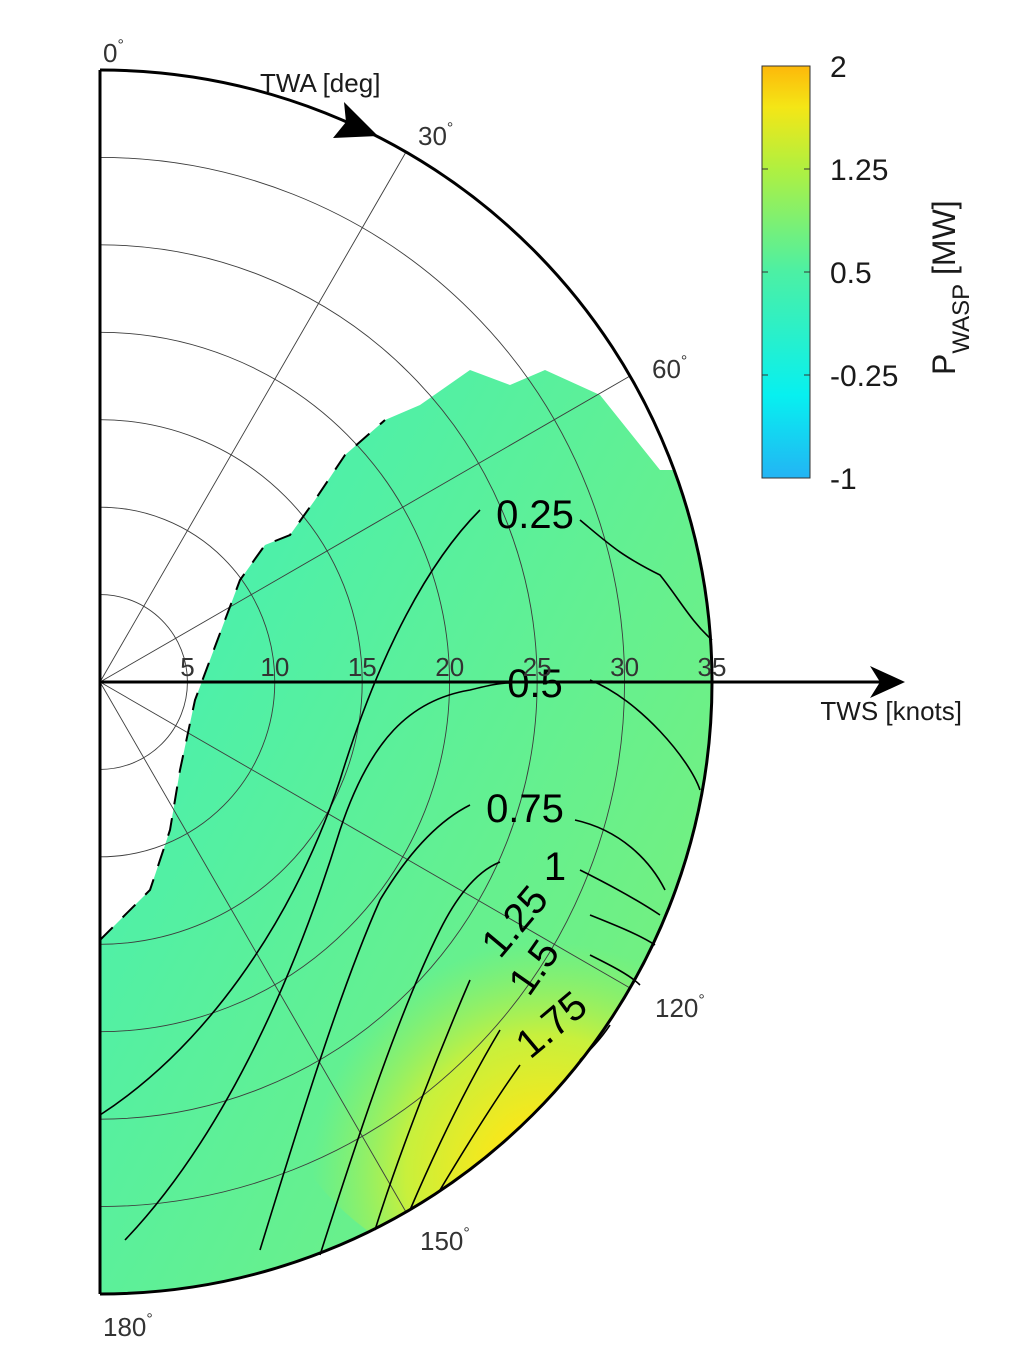  Describe the element at coordinates (242, 680) in the screenshot. I see `field-edge-dashes` at that location.